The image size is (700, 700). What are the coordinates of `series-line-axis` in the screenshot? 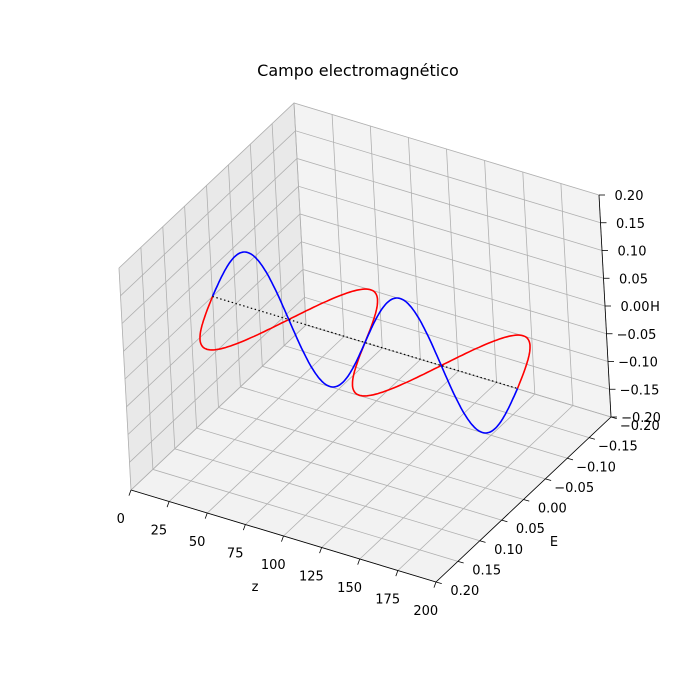 It's located at (365, 342).